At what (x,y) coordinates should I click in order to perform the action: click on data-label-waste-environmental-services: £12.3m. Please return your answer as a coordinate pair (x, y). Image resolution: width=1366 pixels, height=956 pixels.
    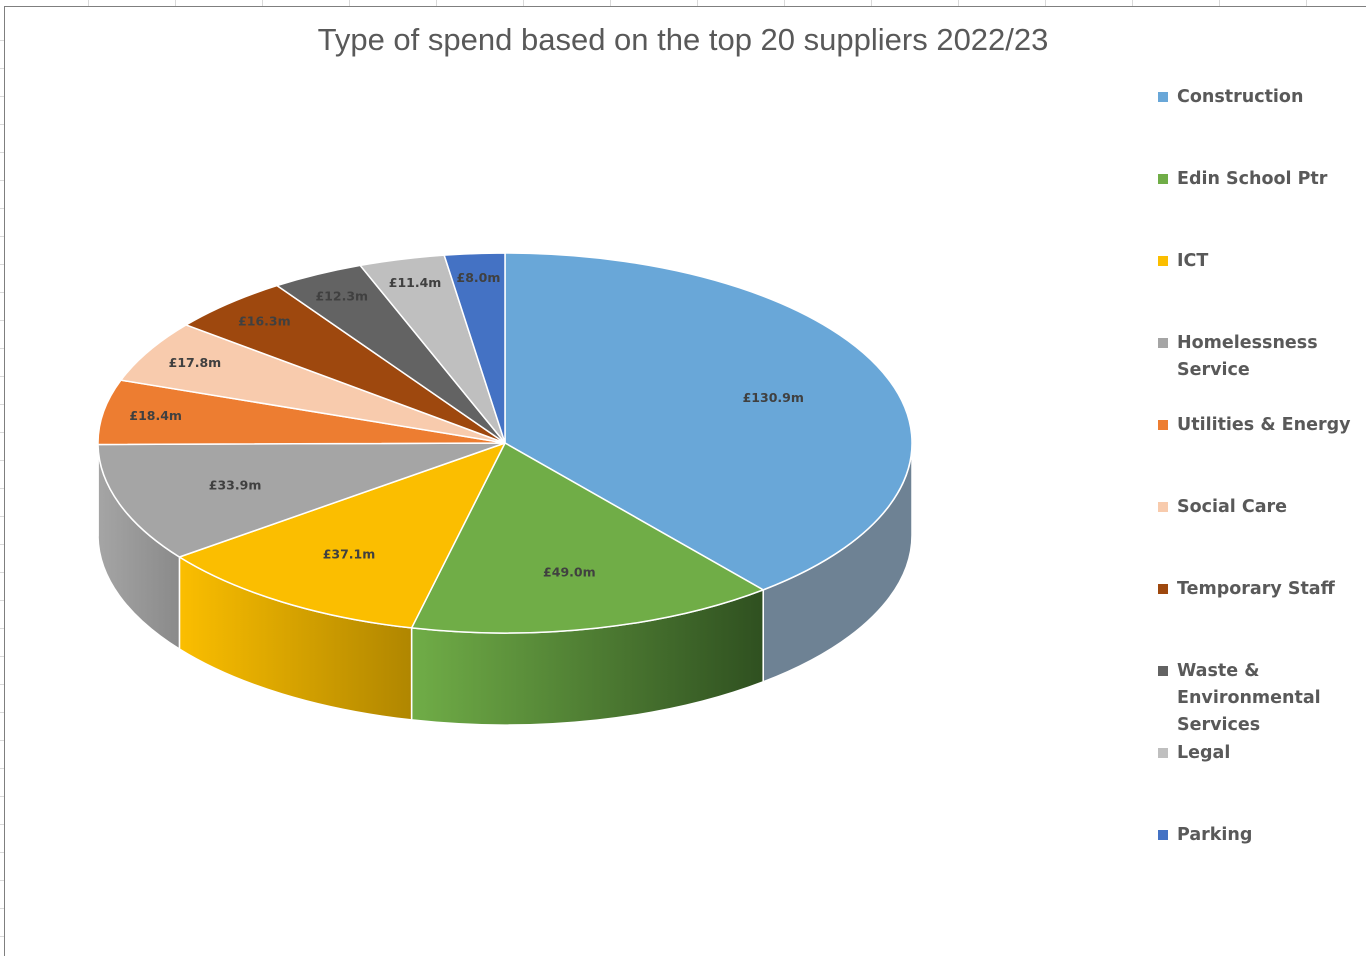
    Looking at the image, I should click on (341, 295).